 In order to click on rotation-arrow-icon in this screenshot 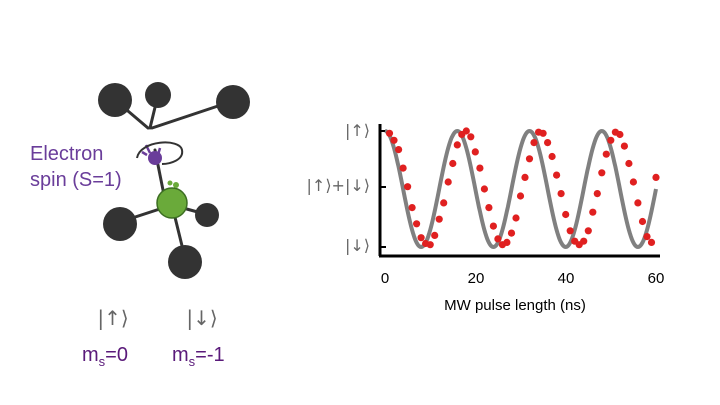, I will do `click(160, 153)`.